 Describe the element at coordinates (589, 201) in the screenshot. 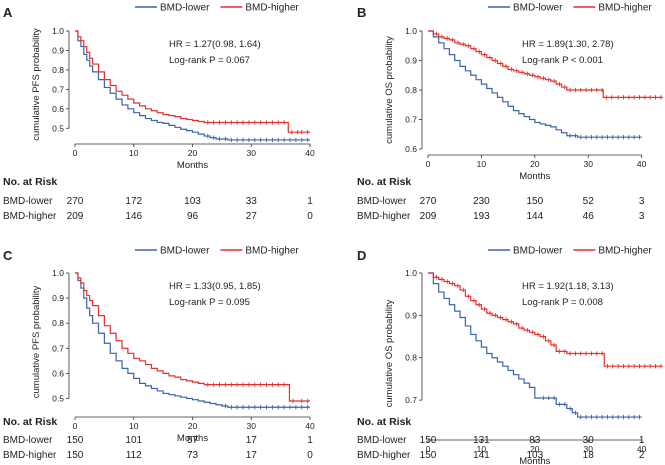

I see `risk-count: 52` at that location.